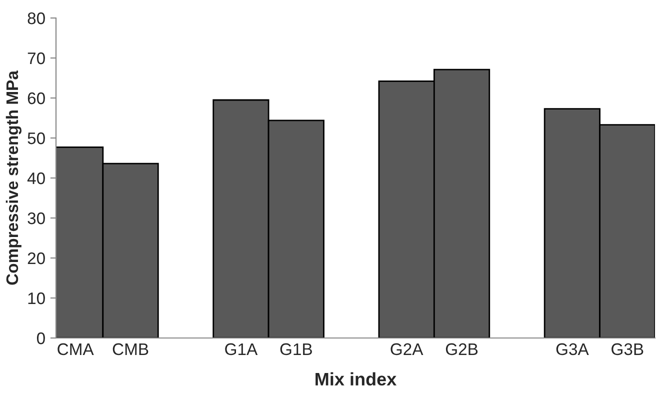  Describe the element at coordinates (462, 349) in the screenshot. I see `x-tick-label: G2B` at that location.